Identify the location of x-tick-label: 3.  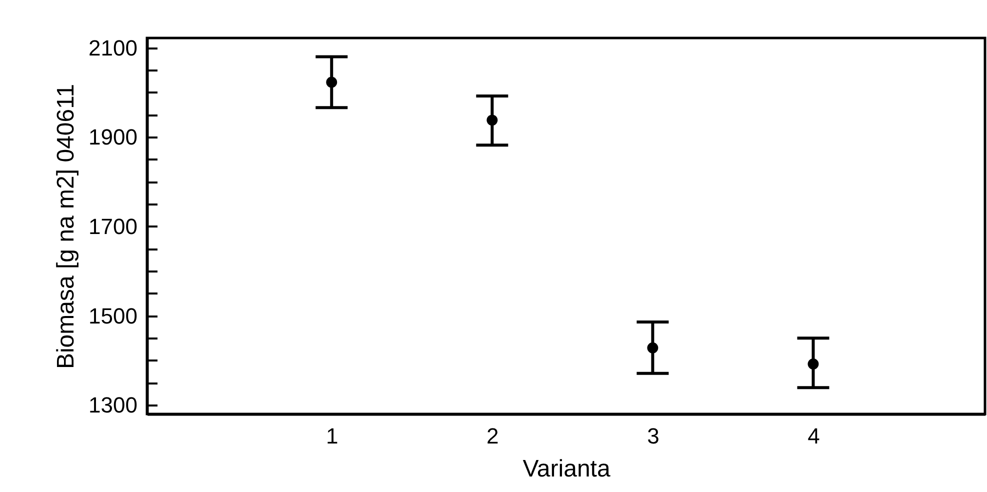
(653, 436).